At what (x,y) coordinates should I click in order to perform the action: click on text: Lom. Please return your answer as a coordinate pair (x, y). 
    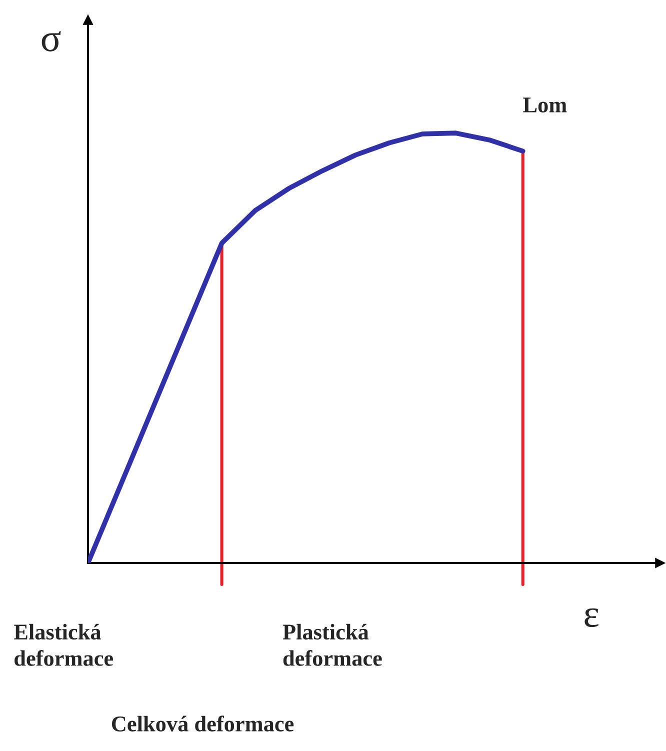
    Looking at the image, I should click on (545, 105).